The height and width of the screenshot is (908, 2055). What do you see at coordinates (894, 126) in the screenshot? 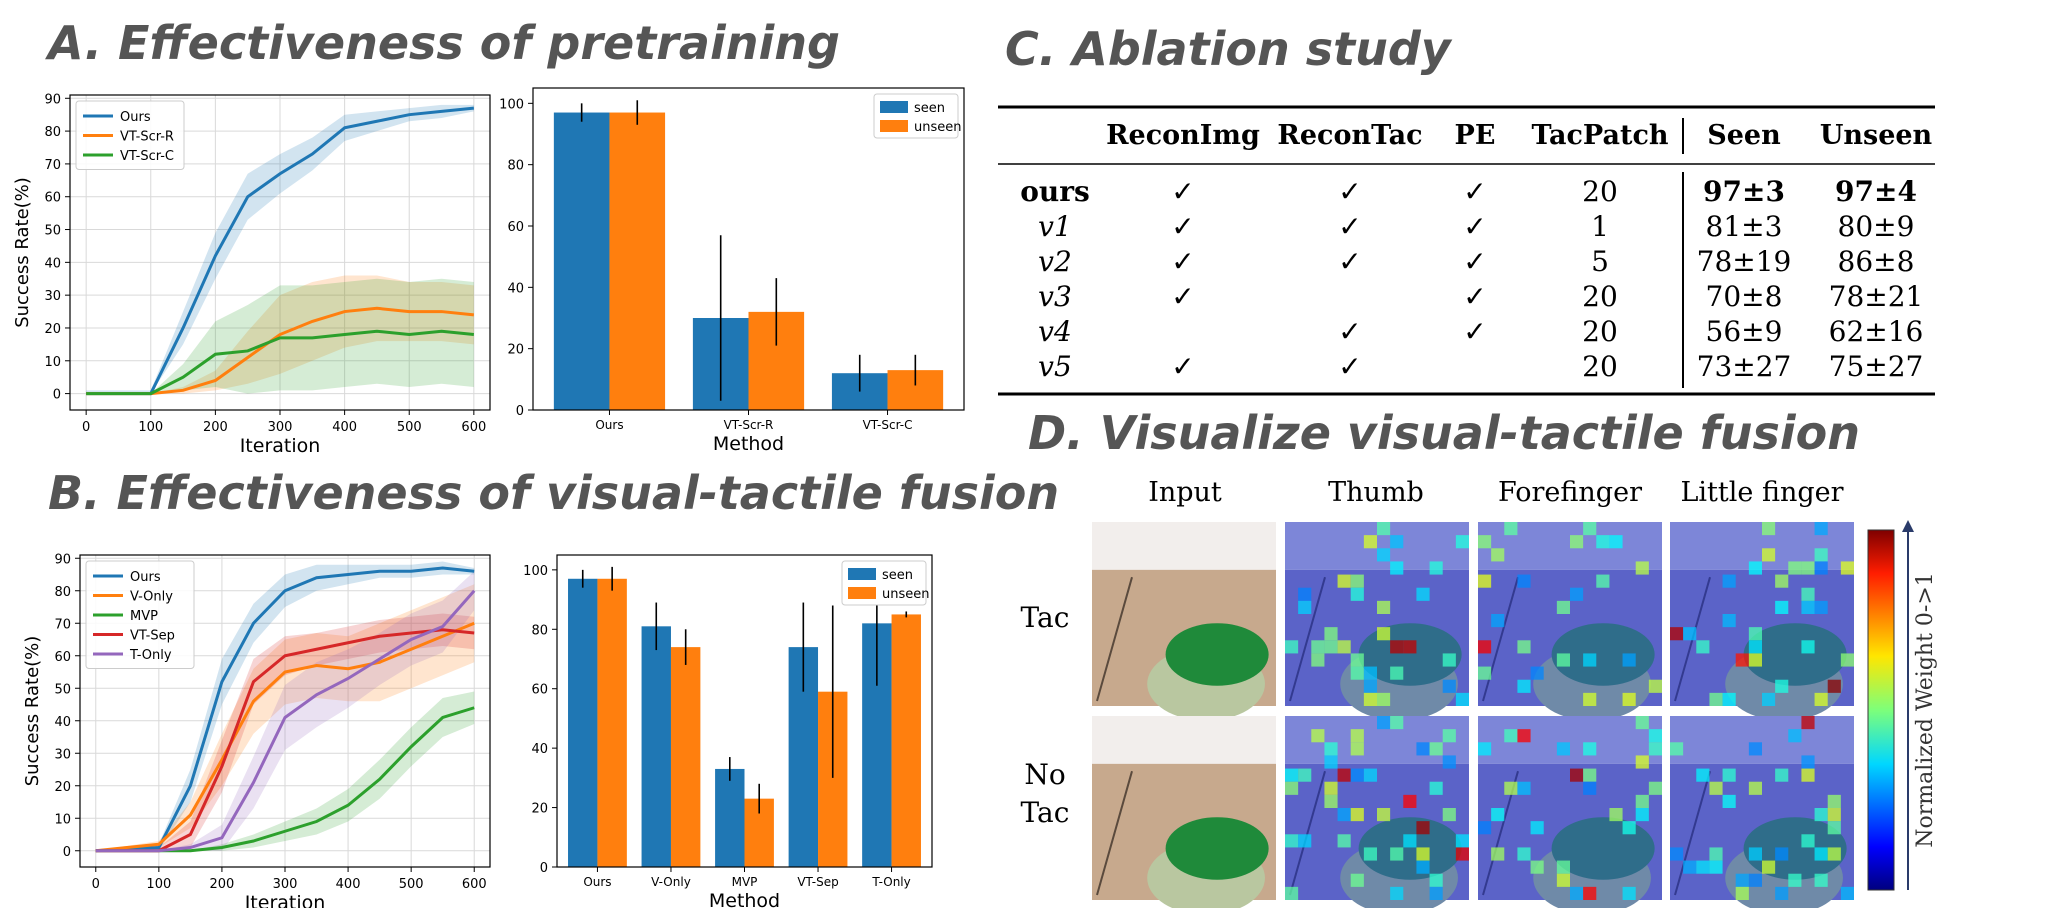
I see `legend-swatch-unseen` at bounding box center [894, 126].